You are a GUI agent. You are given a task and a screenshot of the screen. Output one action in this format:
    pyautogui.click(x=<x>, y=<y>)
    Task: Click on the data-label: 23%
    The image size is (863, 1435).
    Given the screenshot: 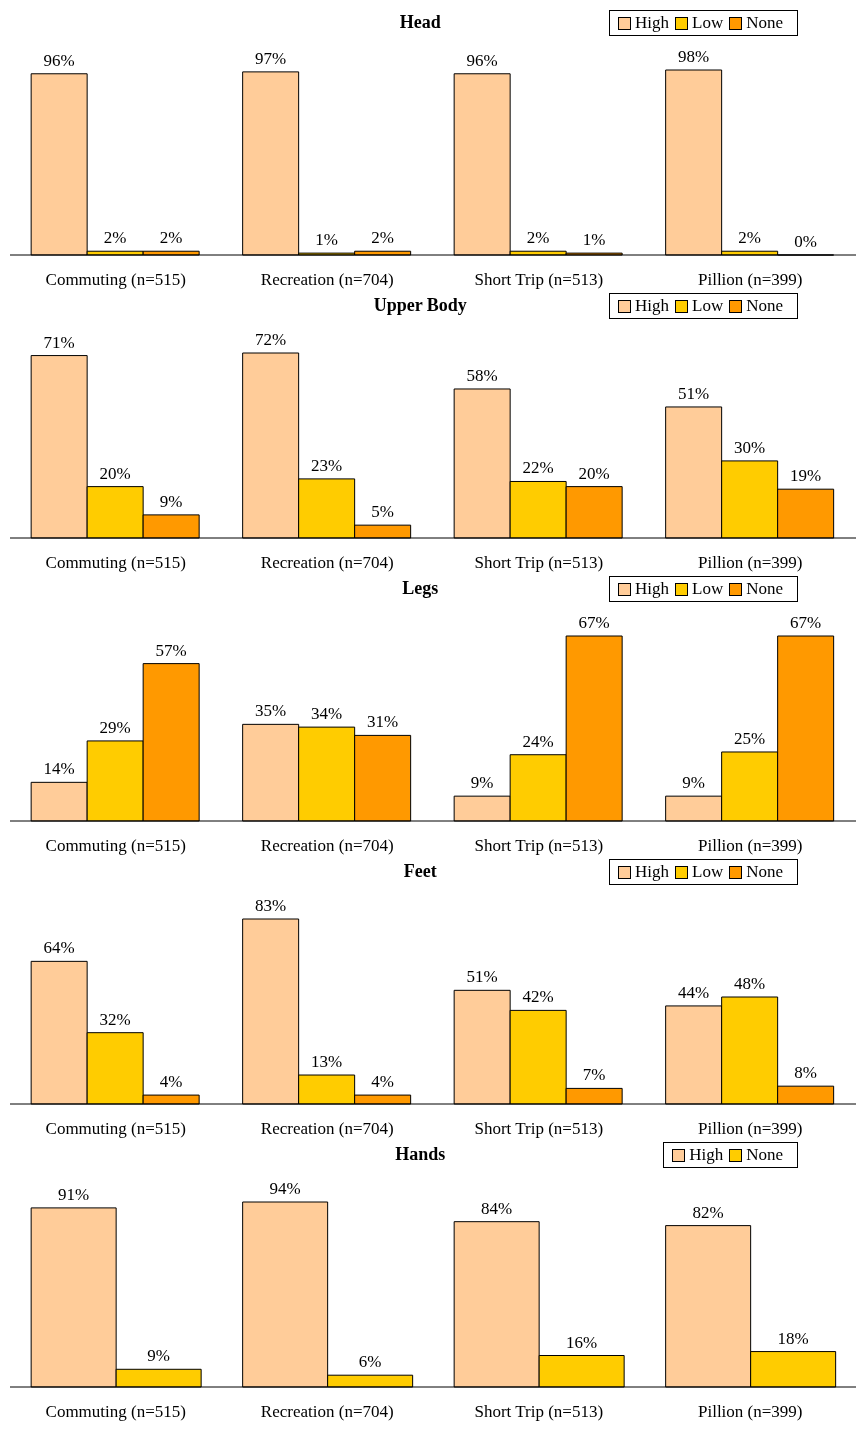 What is the action you would take?
    pyautogui.click(x=327, y=465)
    